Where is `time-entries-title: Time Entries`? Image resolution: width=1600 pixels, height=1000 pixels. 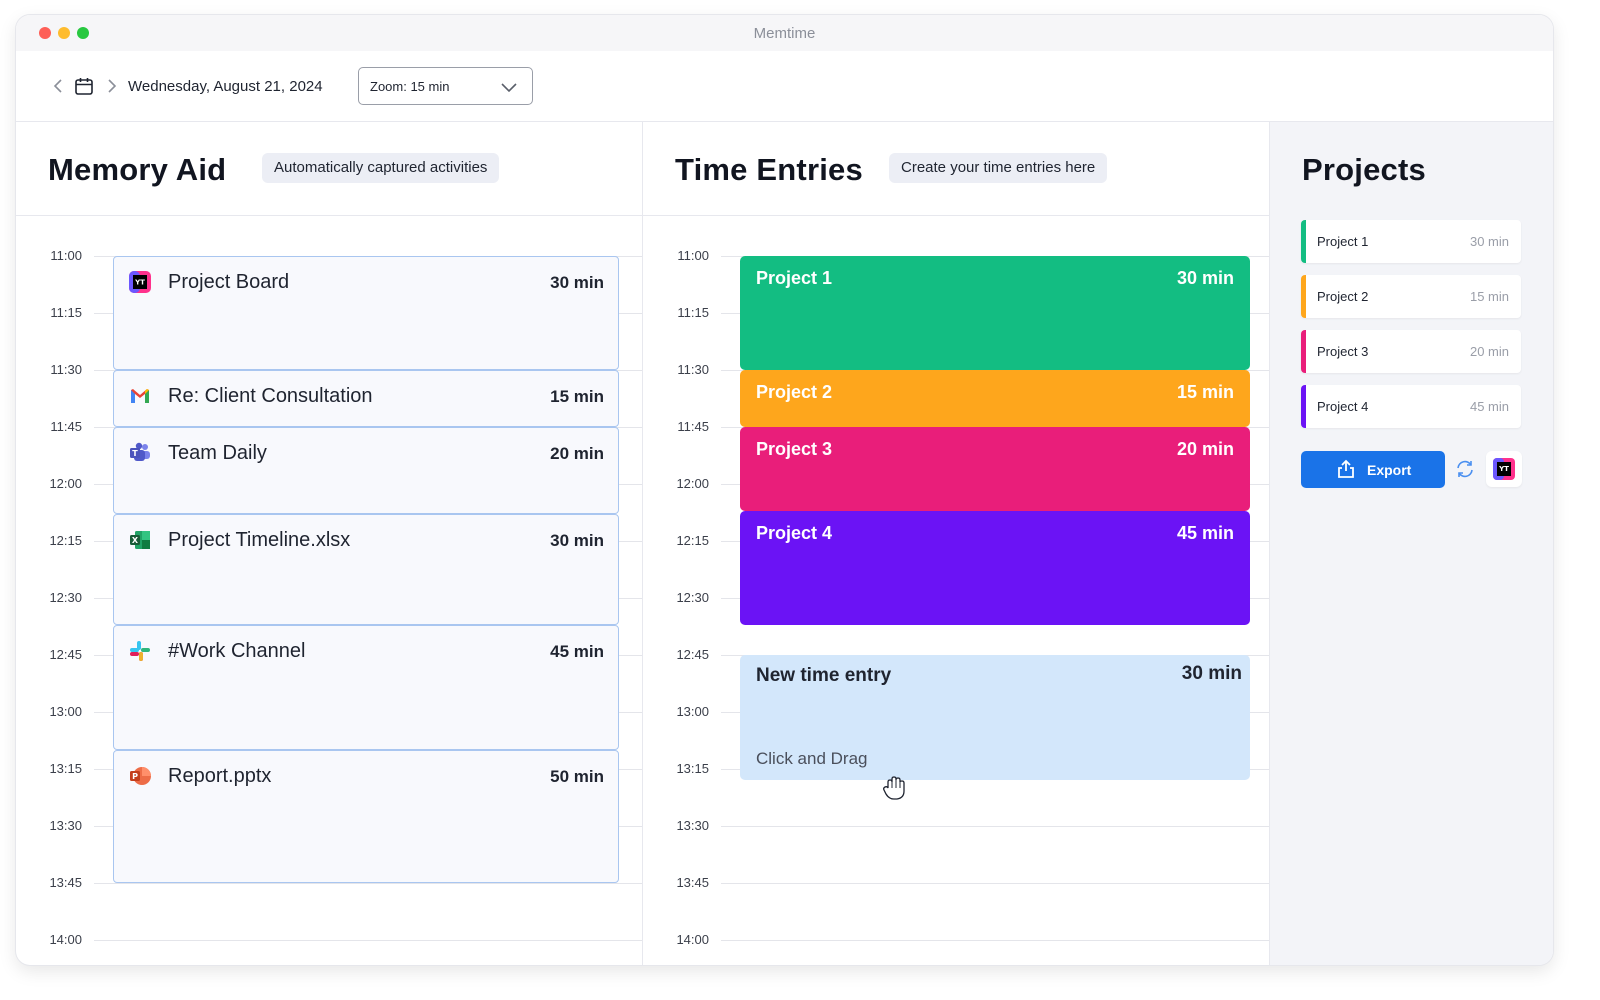
time-entries-title: Time Entries is located at coordinates (769, 169).